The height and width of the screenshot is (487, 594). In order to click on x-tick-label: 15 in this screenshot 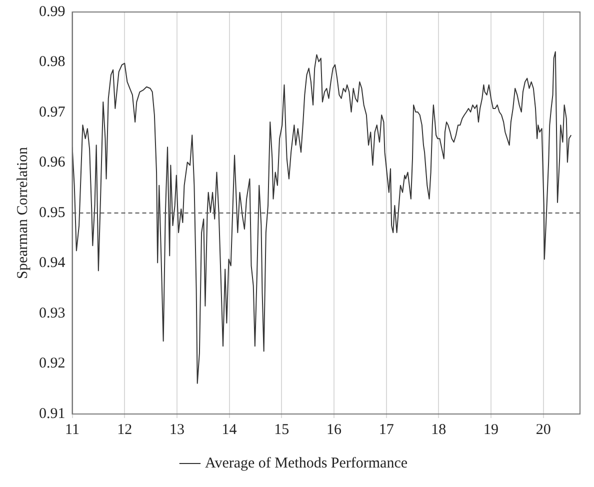, I will do `click(282, 430)`.